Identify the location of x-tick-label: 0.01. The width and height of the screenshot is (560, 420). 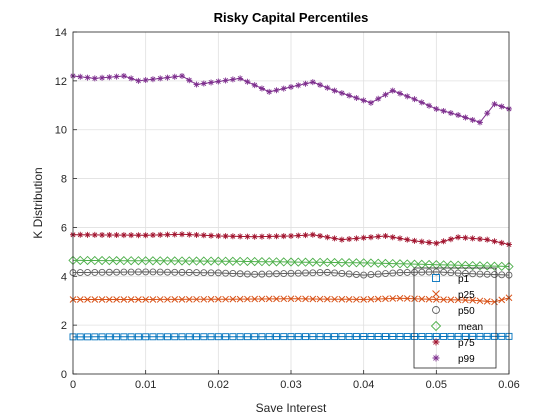
(145, 385).